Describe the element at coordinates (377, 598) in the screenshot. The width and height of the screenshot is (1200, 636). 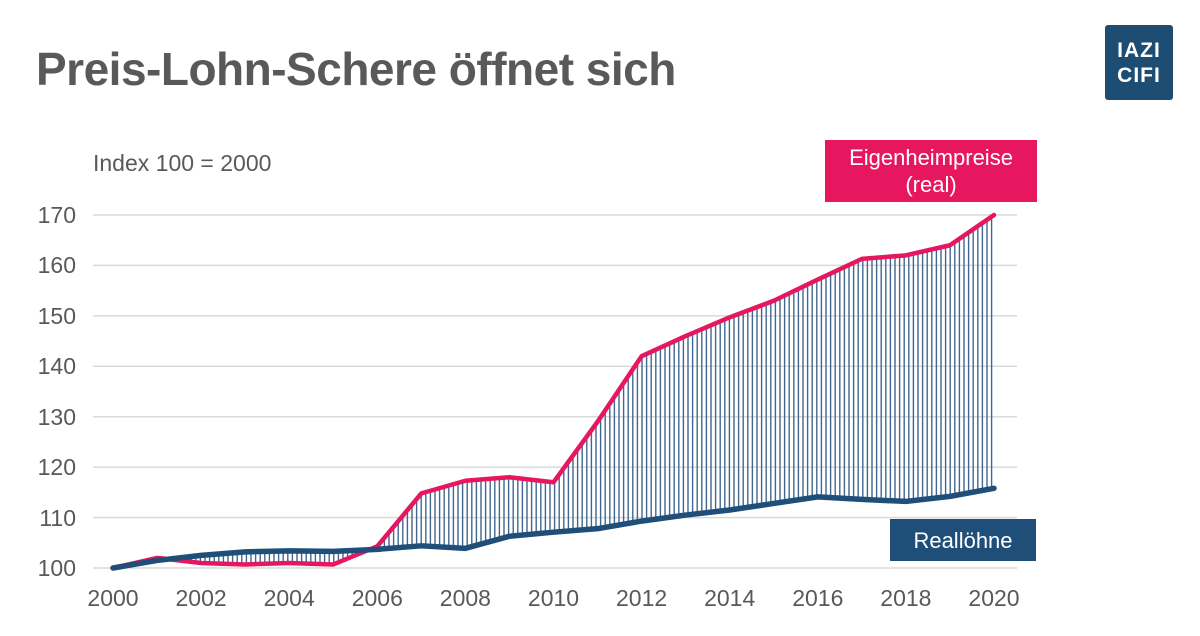
I see `x-tick-2006: 2006` at that location.